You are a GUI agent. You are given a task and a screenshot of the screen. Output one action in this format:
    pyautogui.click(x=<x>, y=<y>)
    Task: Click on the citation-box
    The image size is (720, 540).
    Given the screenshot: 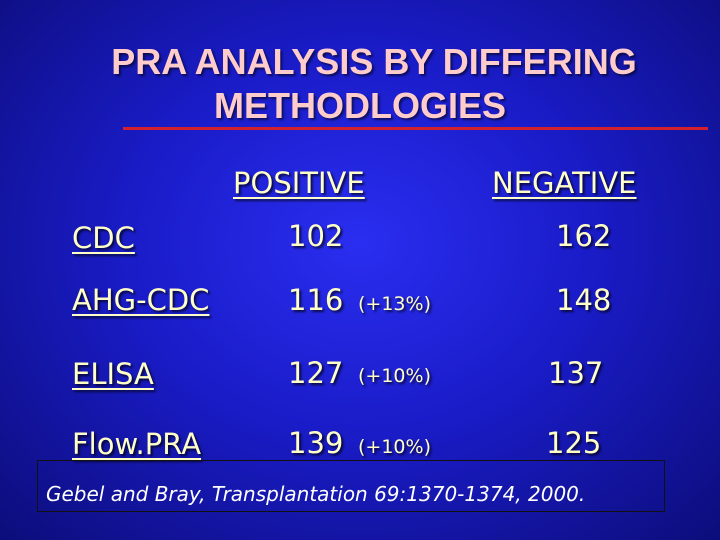 What is the action you would take?
    pyautogui.click(x=351, y=486)
    